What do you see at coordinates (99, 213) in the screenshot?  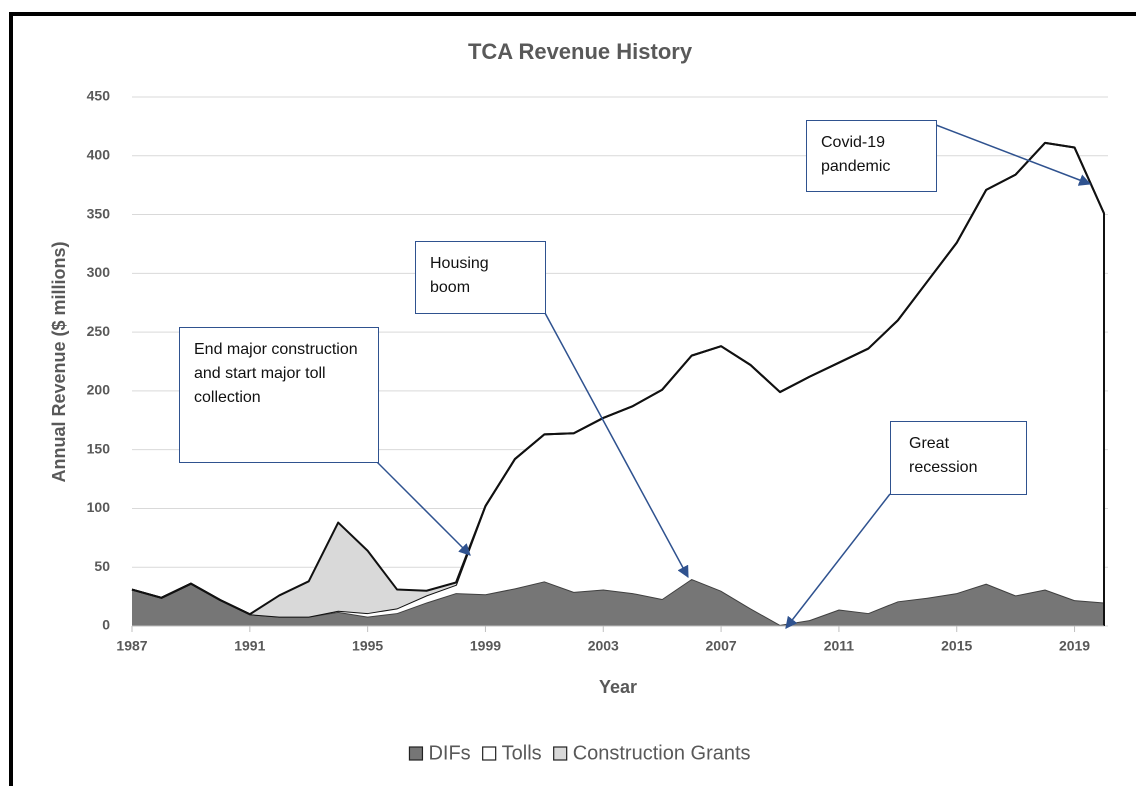 I see `y-tick-label: 350` at bounding box center [99, 213].